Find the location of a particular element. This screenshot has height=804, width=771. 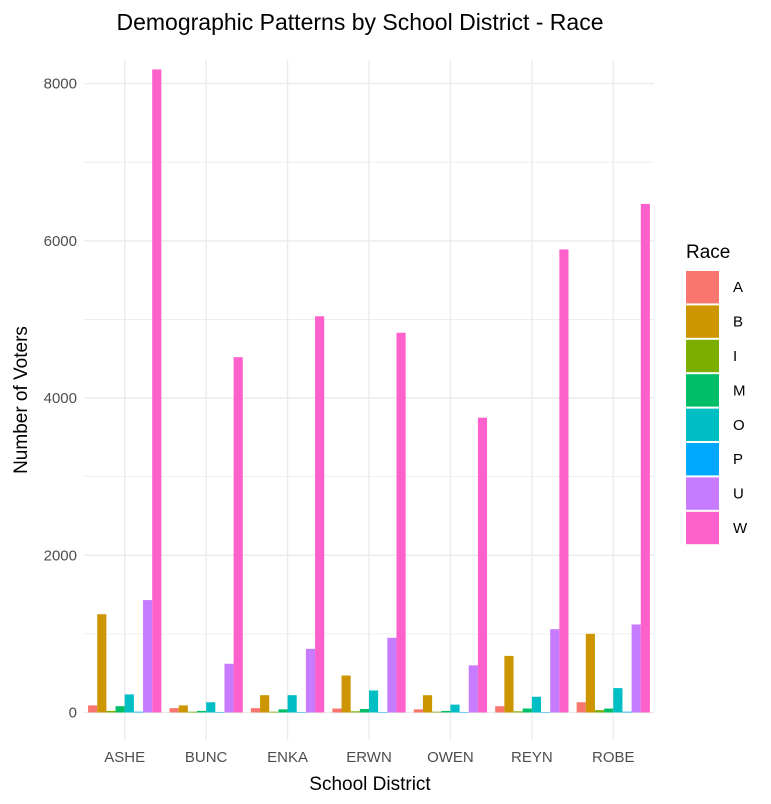

bar-ashe-u is located at coordinates (148, 656).